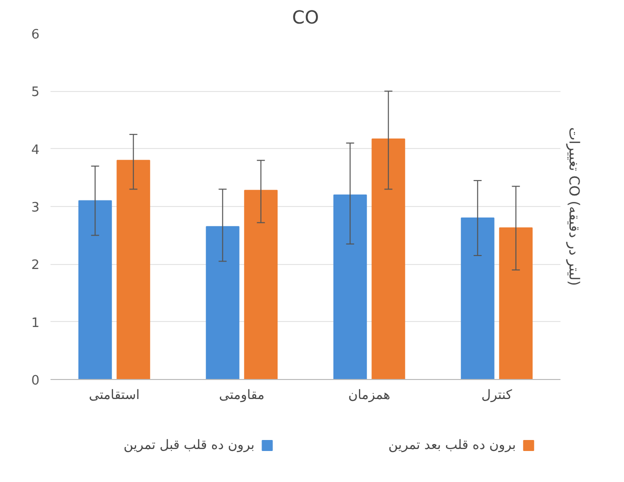  I want to click on x-tick-label: همزمان, so click(369, 395).